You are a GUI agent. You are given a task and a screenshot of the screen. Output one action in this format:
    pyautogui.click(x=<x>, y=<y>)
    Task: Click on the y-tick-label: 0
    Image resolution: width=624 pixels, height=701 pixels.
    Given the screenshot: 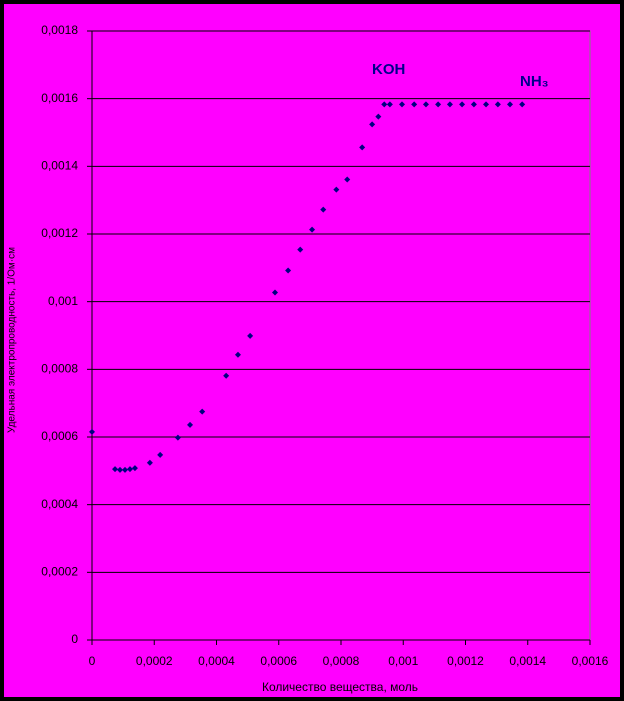 What is the action you would take?
    pyautogui.click(x=74, y=639)
    